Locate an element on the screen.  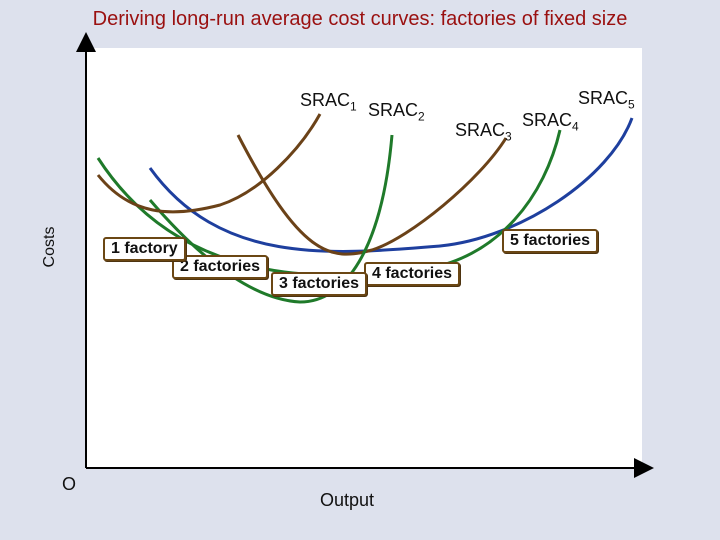
srac3-curve is located at coordinates (372, 195).